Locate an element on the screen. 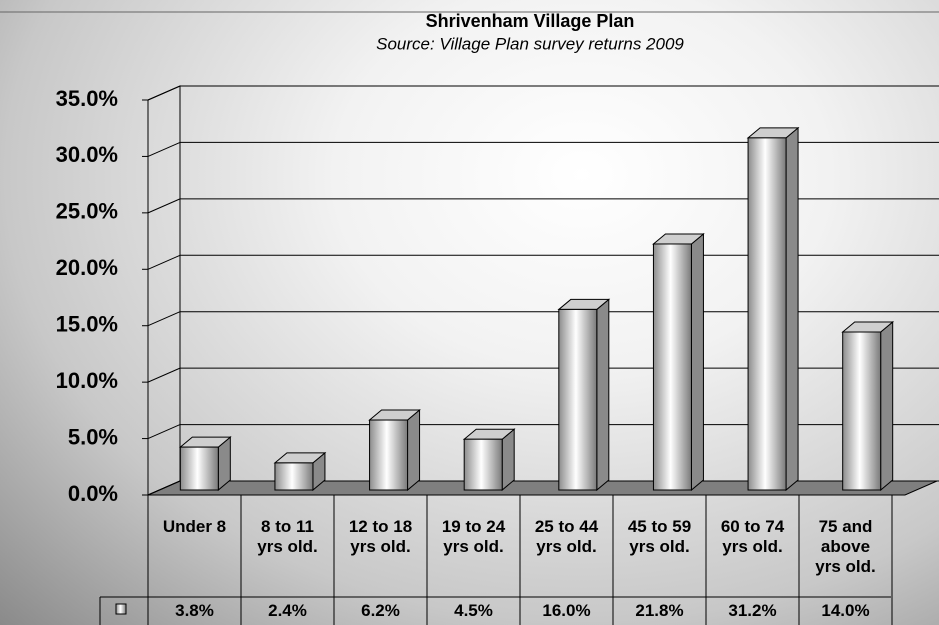 Image resolution: width=939 pixels, height=625 pixels. y-tick-label: 5.0% is located at coordinates (93, 436).